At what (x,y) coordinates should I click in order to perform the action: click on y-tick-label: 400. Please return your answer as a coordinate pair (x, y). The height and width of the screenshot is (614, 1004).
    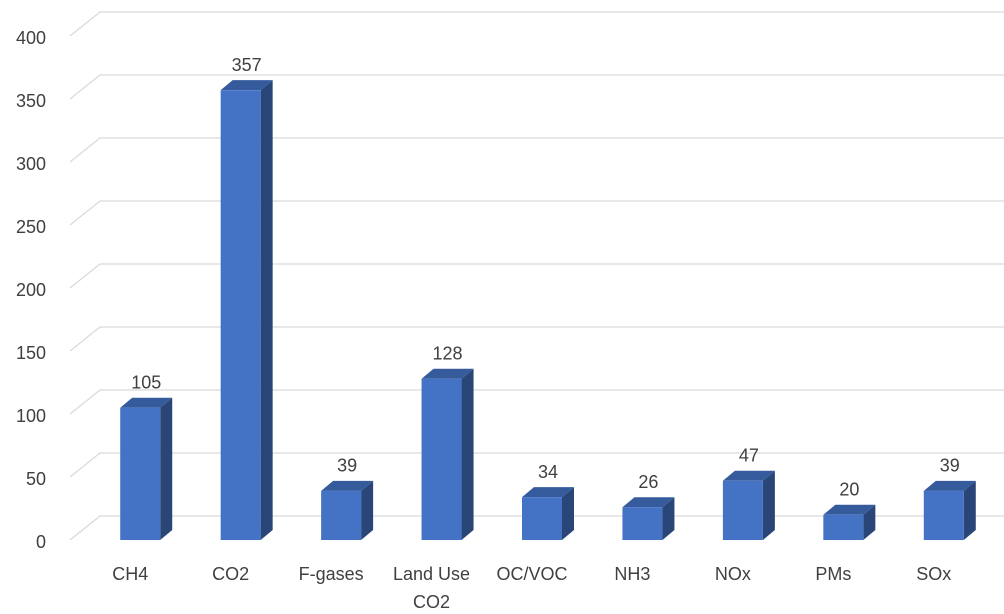
    Looking at the image, I should click on (31, 38).